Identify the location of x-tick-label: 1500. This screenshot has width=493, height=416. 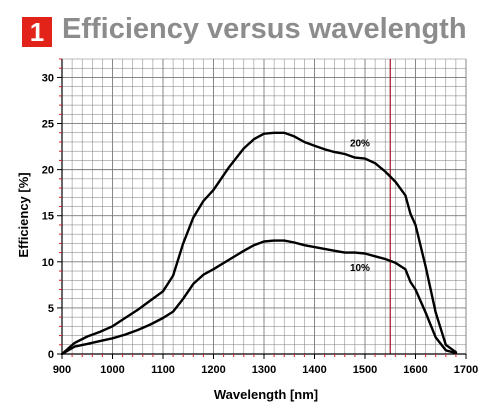
(365, 370).